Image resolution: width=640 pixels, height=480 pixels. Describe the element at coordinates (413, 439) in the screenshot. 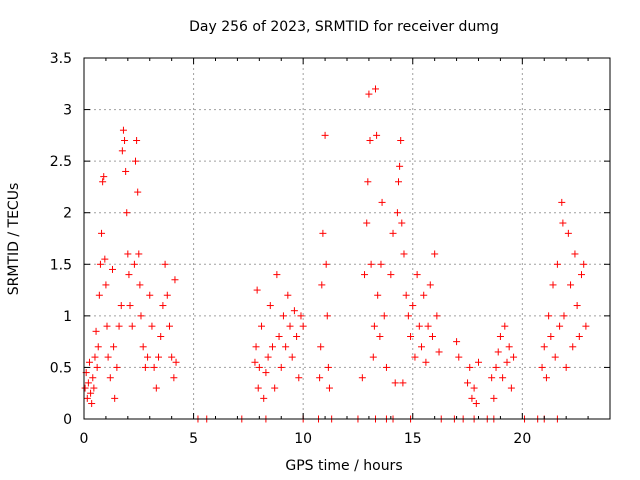

I see `x-tick-label: 15` at that location.